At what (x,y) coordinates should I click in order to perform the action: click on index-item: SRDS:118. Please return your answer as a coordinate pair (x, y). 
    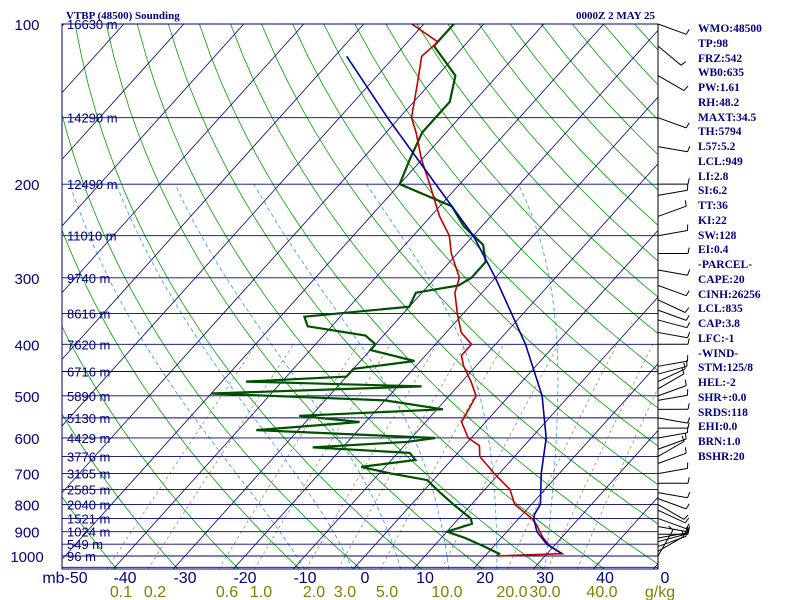
    Looking at the image, I should click on (723, 412).